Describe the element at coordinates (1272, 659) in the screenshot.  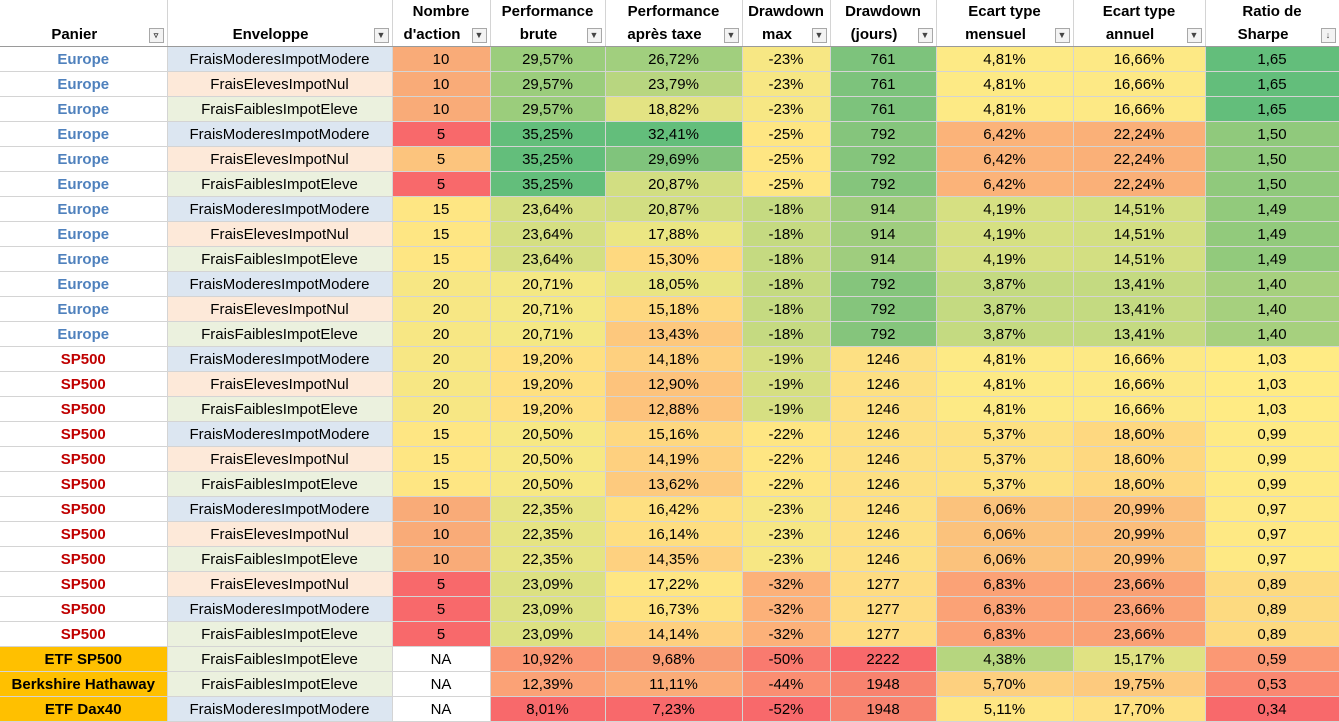
I see `ratio-sharpe-cell: 0,59` at that location.